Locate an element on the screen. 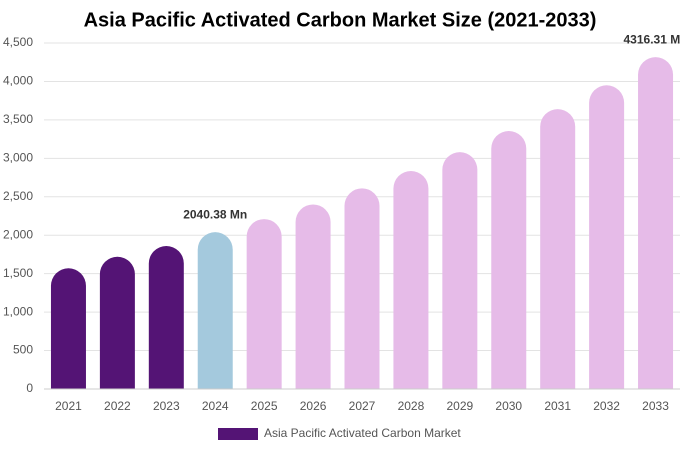 This screenshot has height=450, width=680. x-tick-label: 2029 is located at coordinates (459, 406).